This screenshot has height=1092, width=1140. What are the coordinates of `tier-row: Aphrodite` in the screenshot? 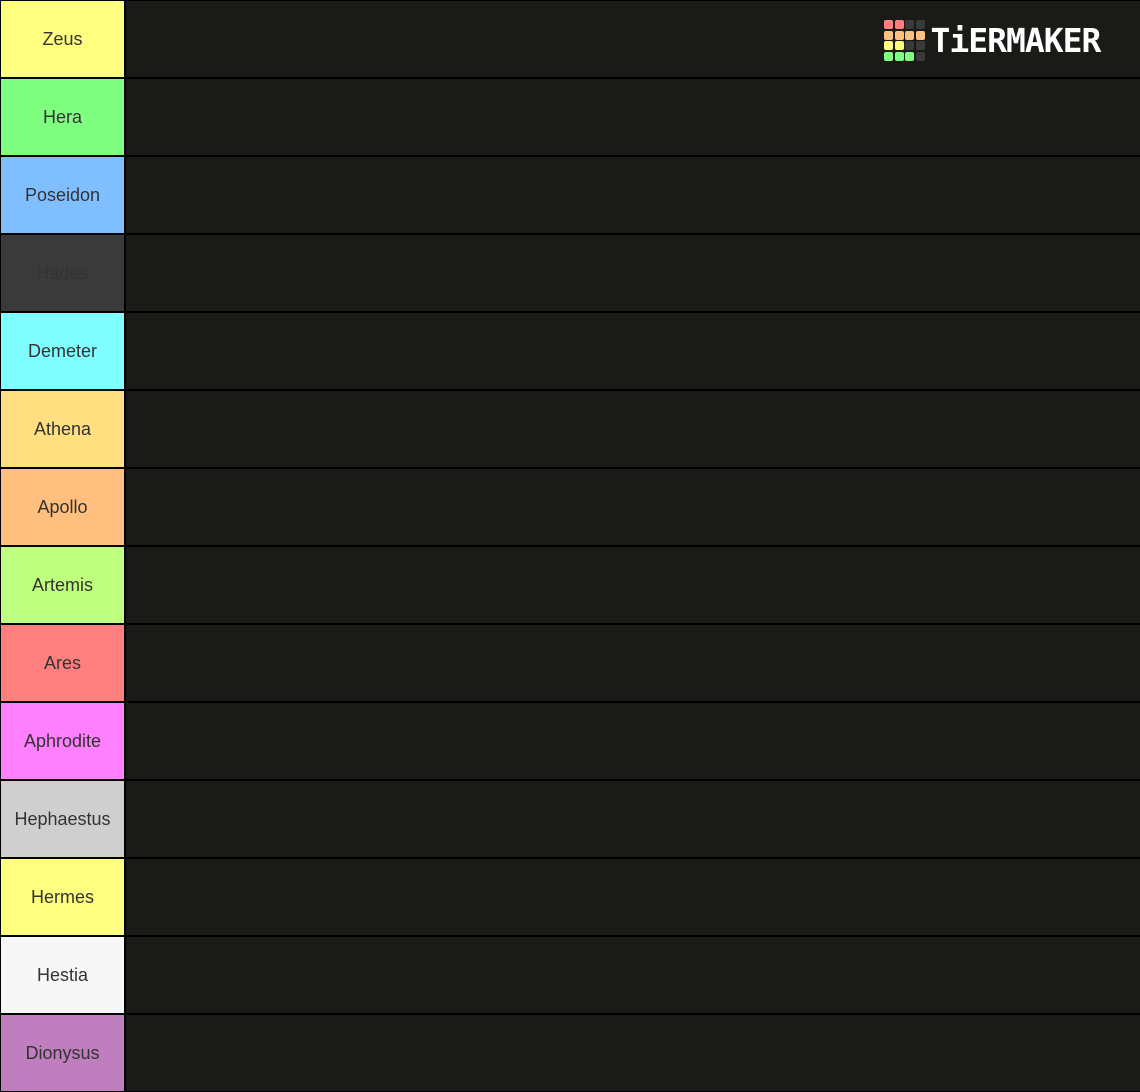 It's located at (570, 741).